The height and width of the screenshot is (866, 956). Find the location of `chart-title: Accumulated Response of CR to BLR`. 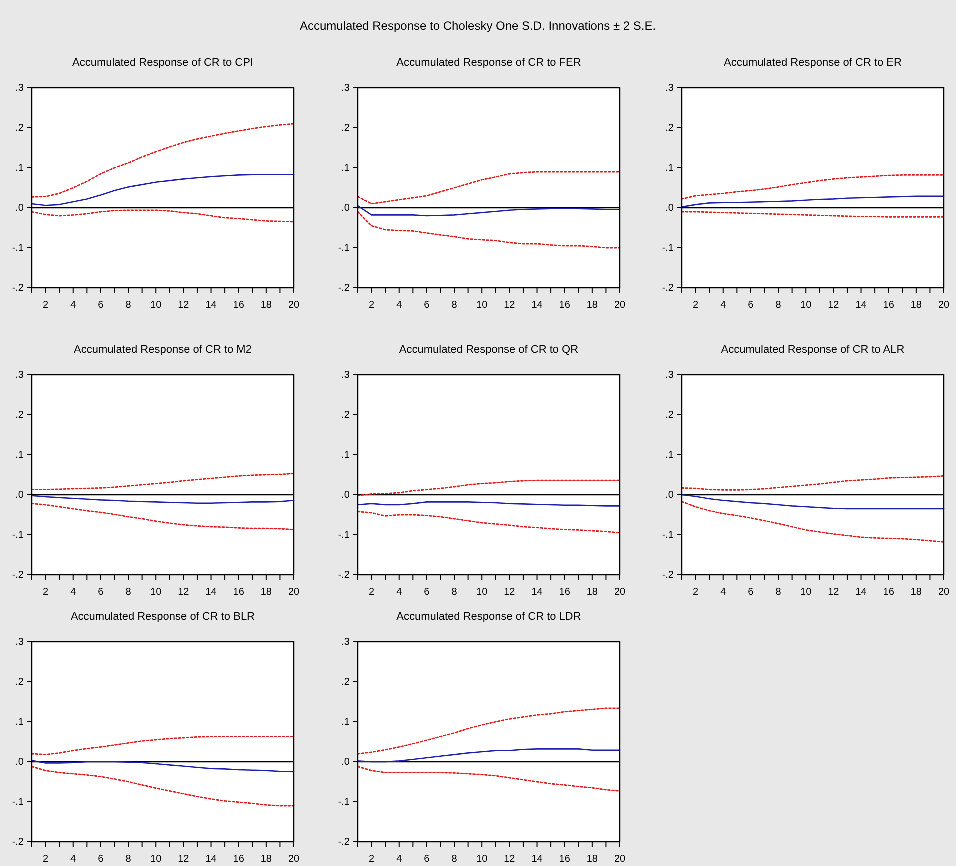

chart-title: Accumulated Response of CR to BLR is located at coordinates (163, 617).